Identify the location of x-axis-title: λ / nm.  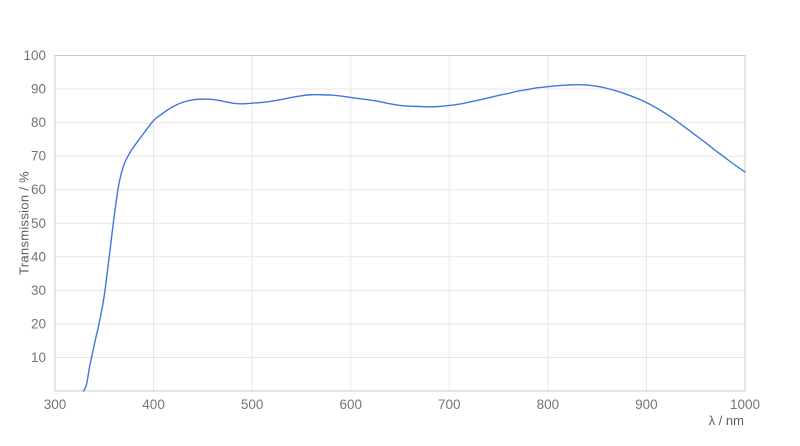
(726, 420).